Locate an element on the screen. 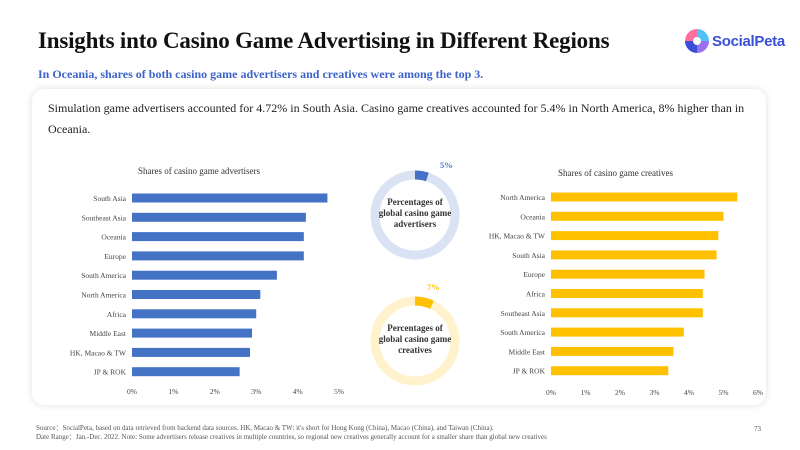  socialpeta-logo-icon is located at coordinates (697, 41).